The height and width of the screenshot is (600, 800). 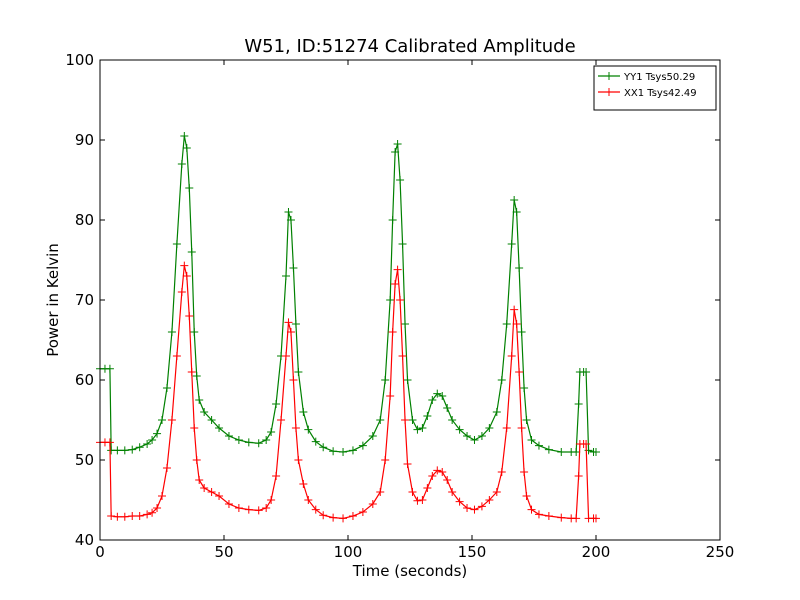 I want to click on y-tick-label-6: 100, so click(x=79, y=60).